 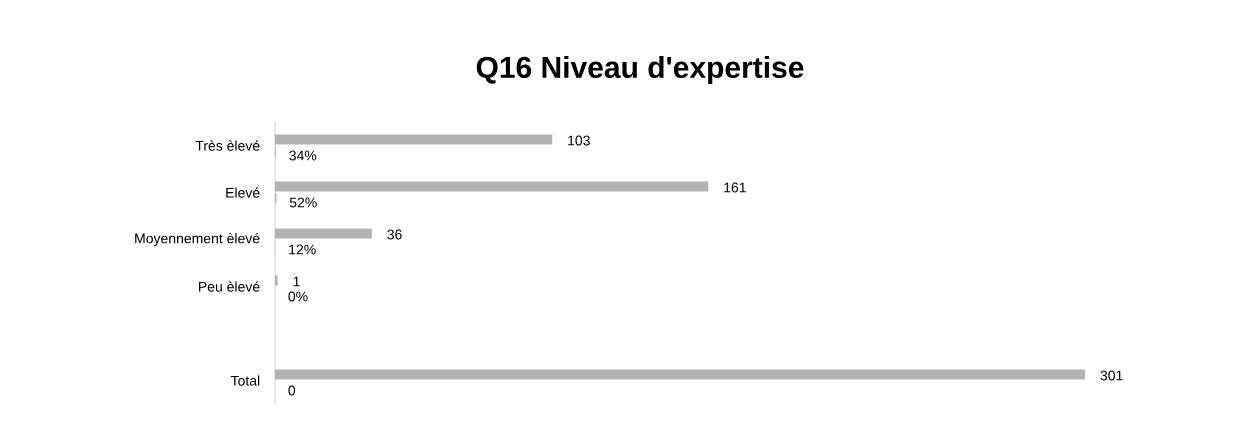 What do you see at coordinates (640, 70) in the screenshot?
I see `chart-title: Q16 Niveau d'expertise` at bounding box center [640, 70].